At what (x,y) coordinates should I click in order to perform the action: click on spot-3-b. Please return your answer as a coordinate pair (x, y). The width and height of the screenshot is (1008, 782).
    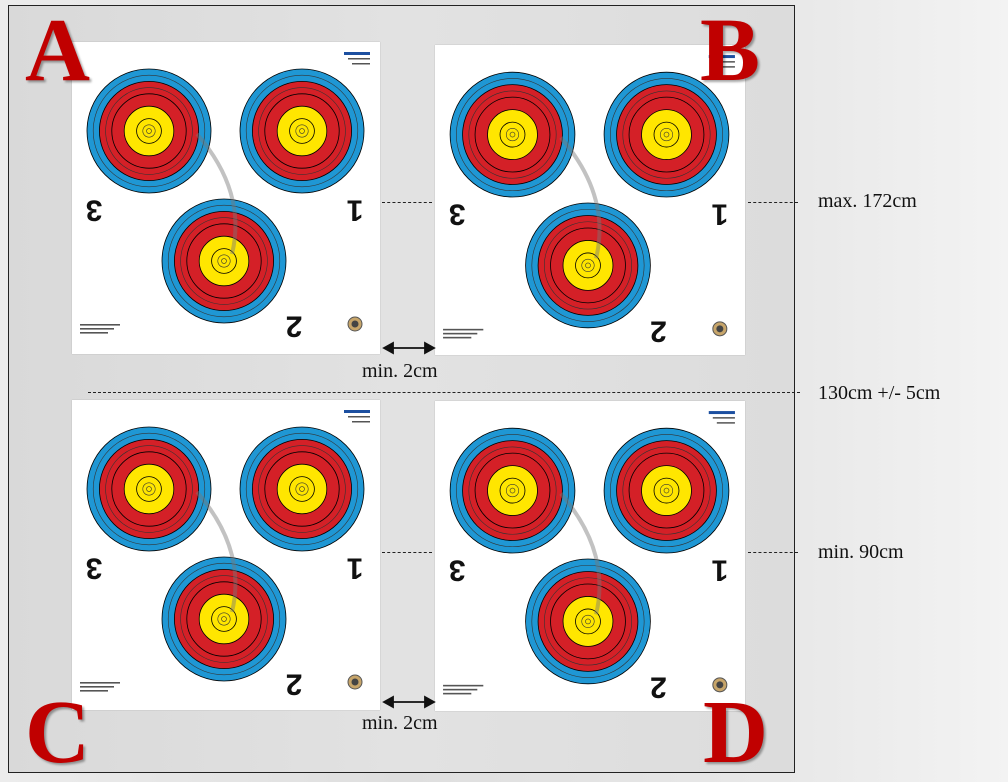
    Looking at the image, I should click on (512, 134).